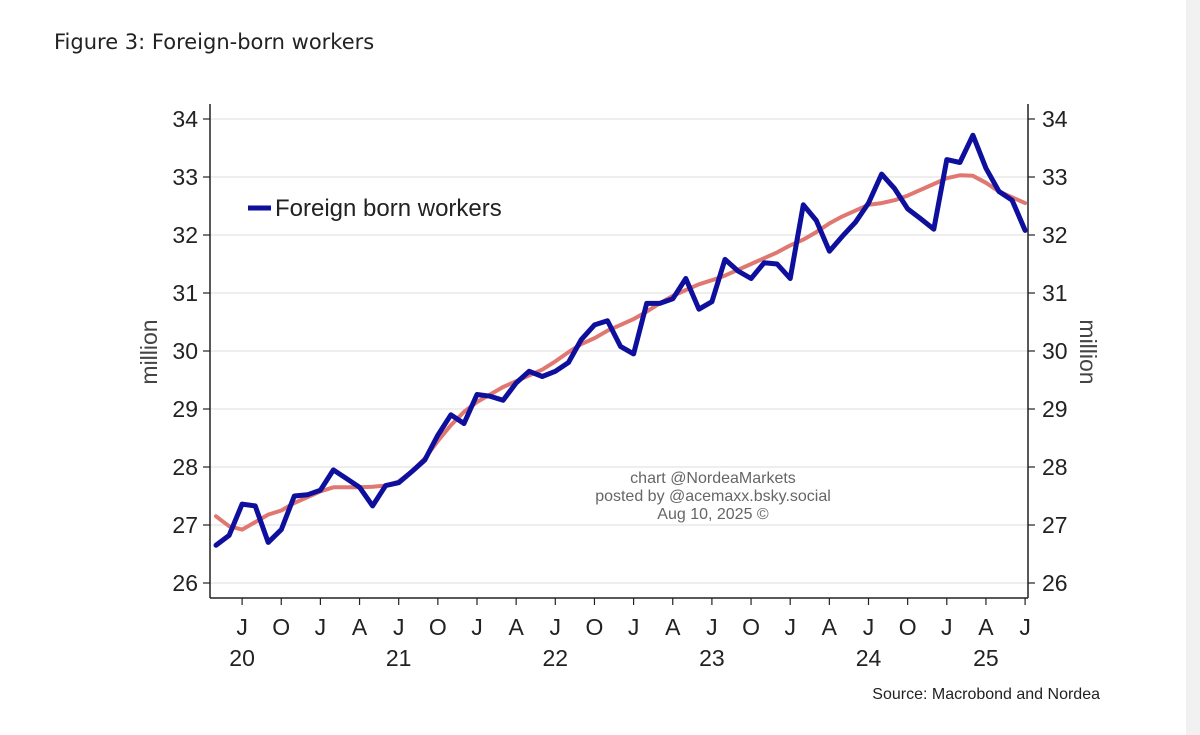 The height and width of the screenshot is (735, 1200). I want to click on x-year-label: 21, so click(399, 658).